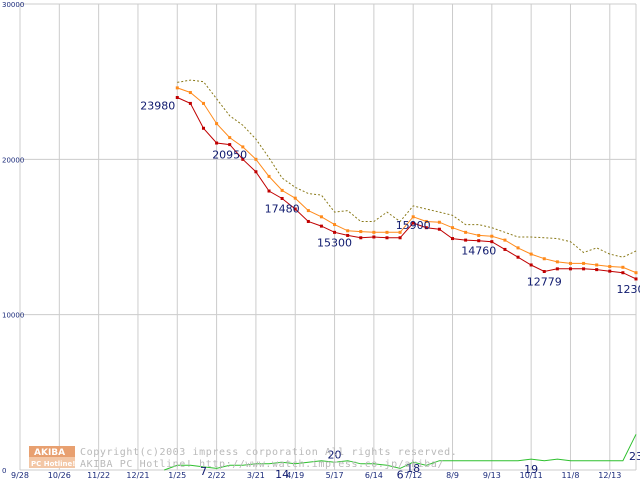 The height and width of the screenshot is (480, 640). Describe the element at coordinates (374, 475) in the screenshot. I see `x-tick-label: 6/14` at that location.